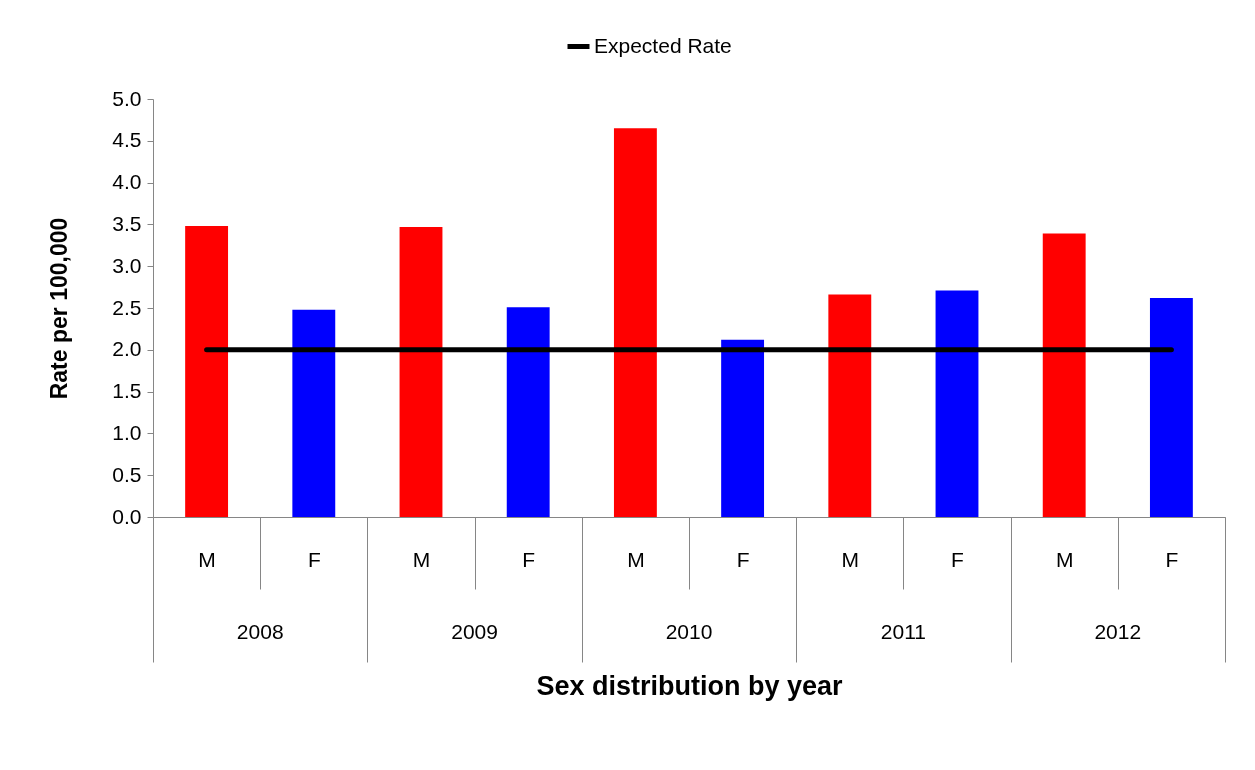 The width and height of the screenshot is (1255, 770). I want to click on y-tick-label: 0.0, so click(127, 516).